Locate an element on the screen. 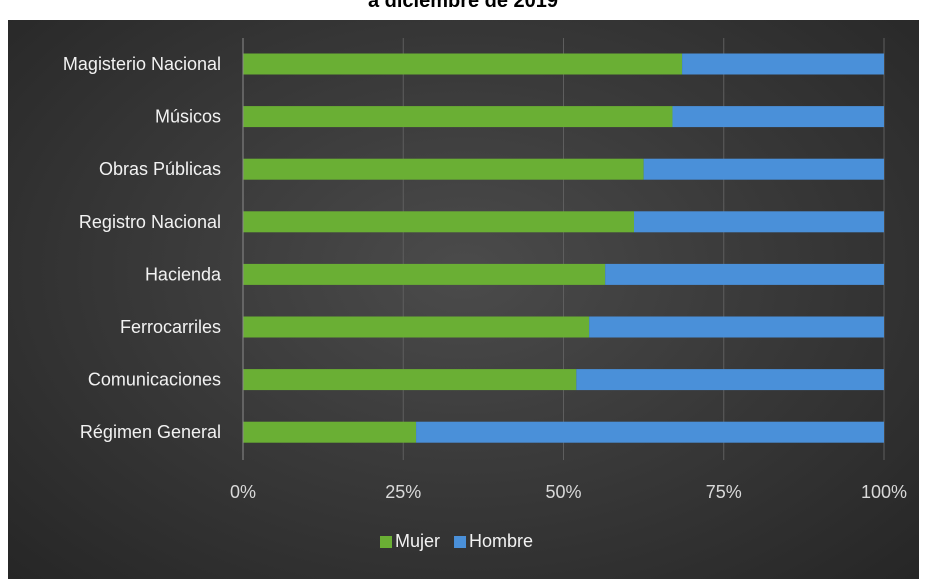  bar-mujer-musicos is located at coordinates (458, 117).